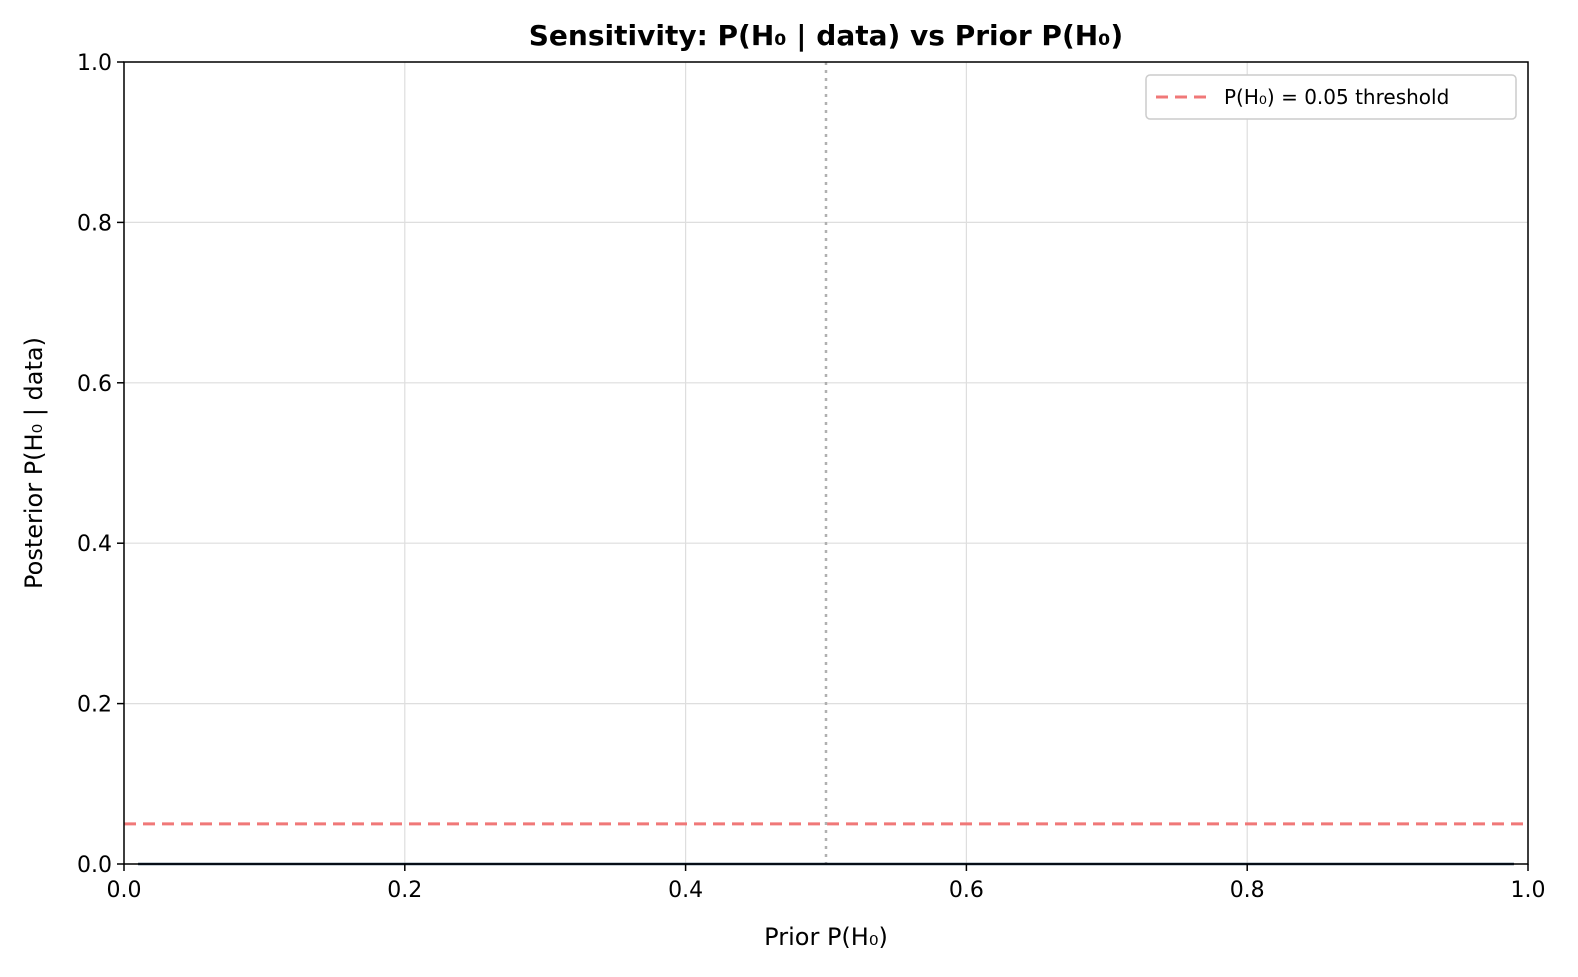 Image resolution: width=1578 pixels, height=977 pixels. I want to click on y-tick-label: 1.0, so click(94, 63).